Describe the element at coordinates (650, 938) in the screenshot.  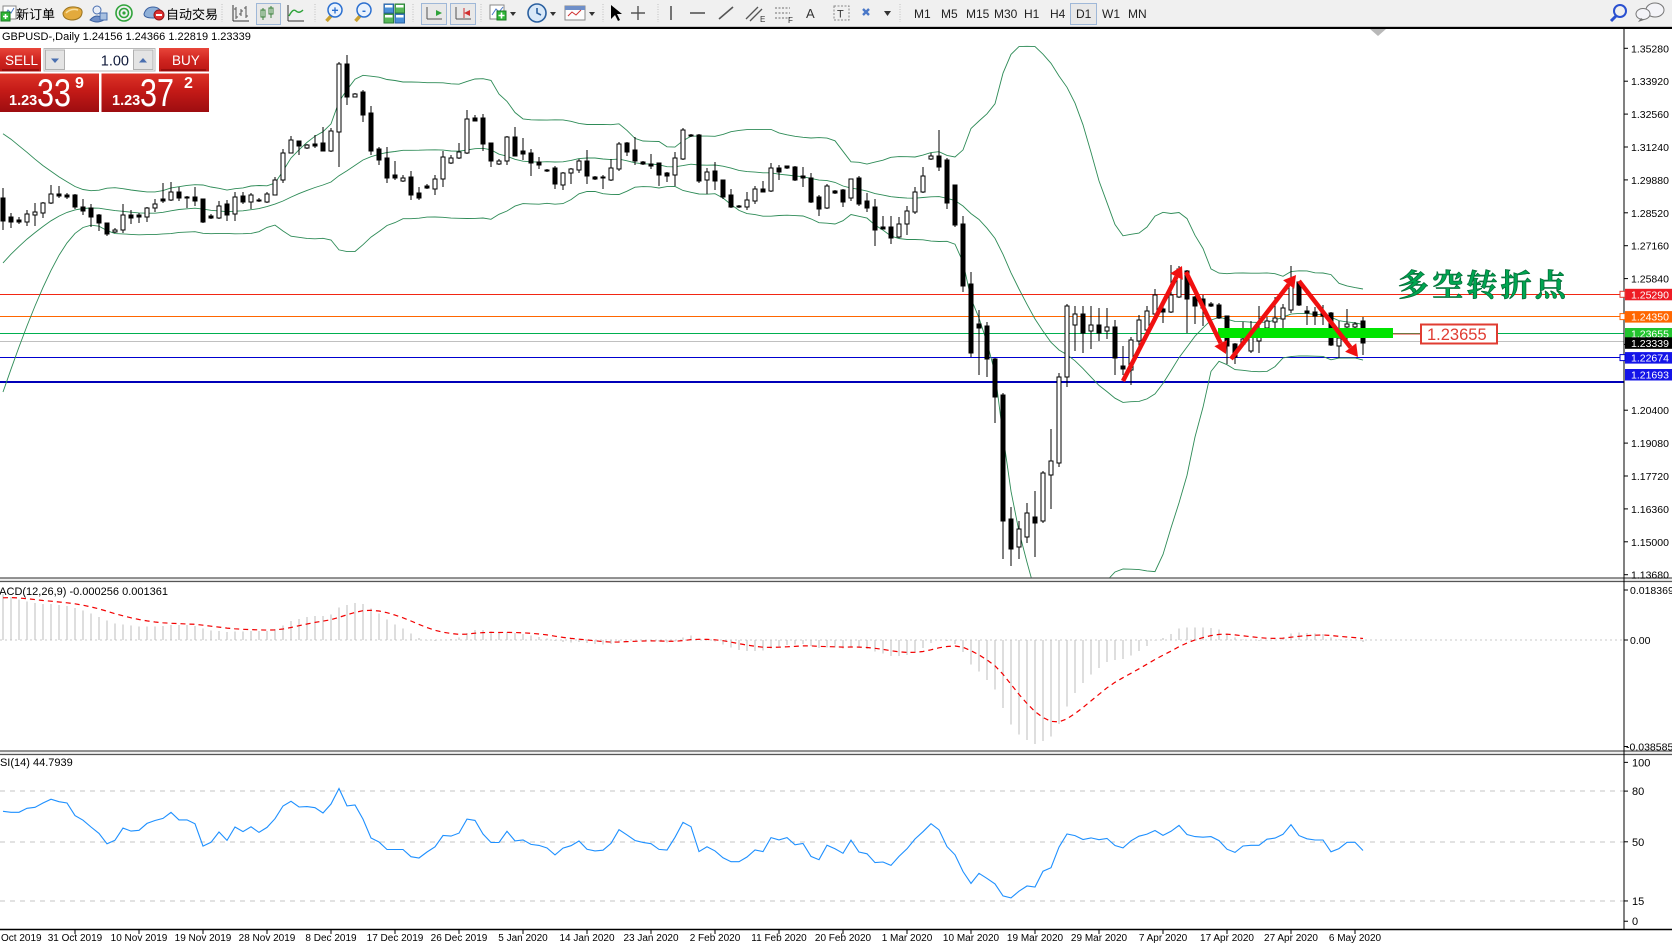
I see `svg-text: 23 Jan 2020` at that location.